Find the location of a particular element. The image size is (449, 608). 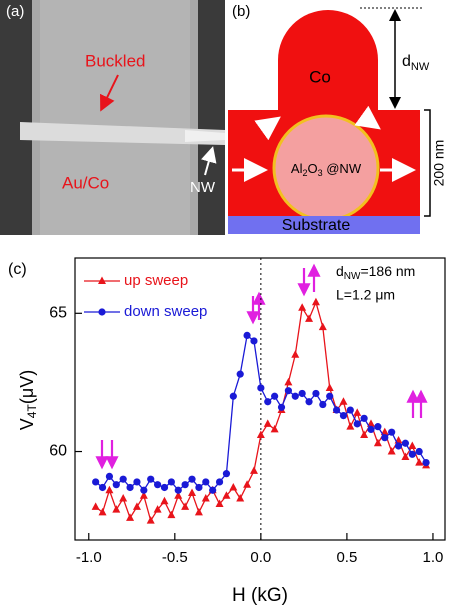

label: (μV) is located at coordinates (27, 387).